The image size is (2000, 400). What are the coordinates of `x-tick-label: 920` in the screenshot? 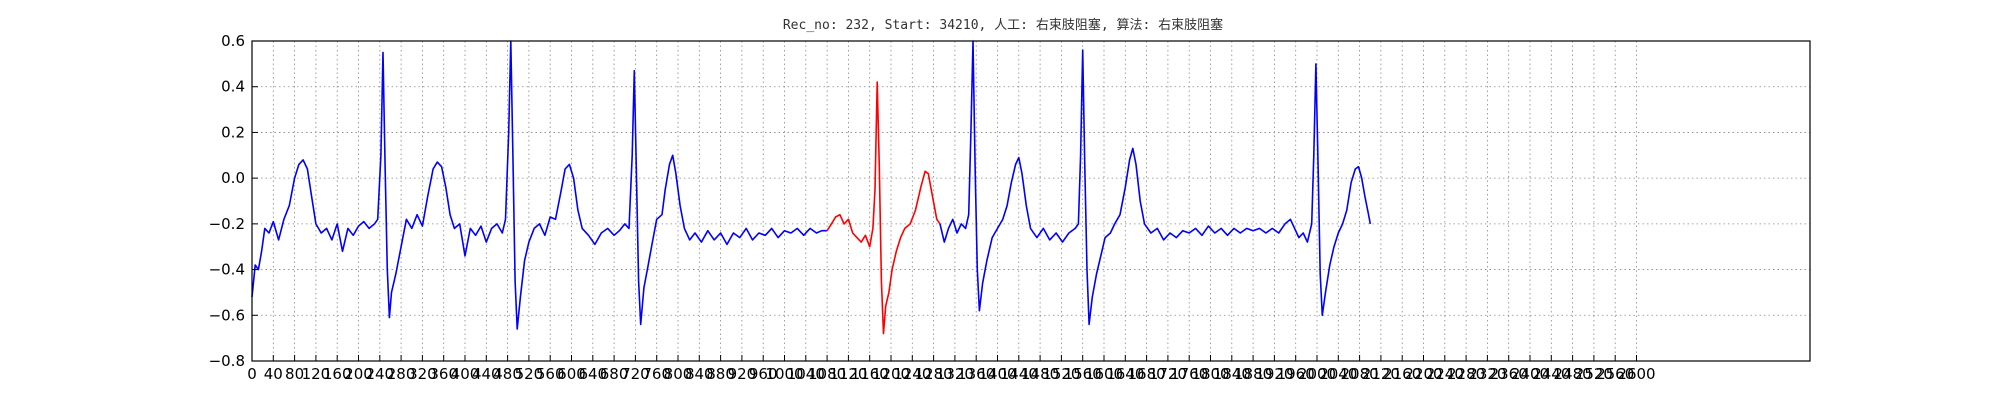 It's located at (742, 374).